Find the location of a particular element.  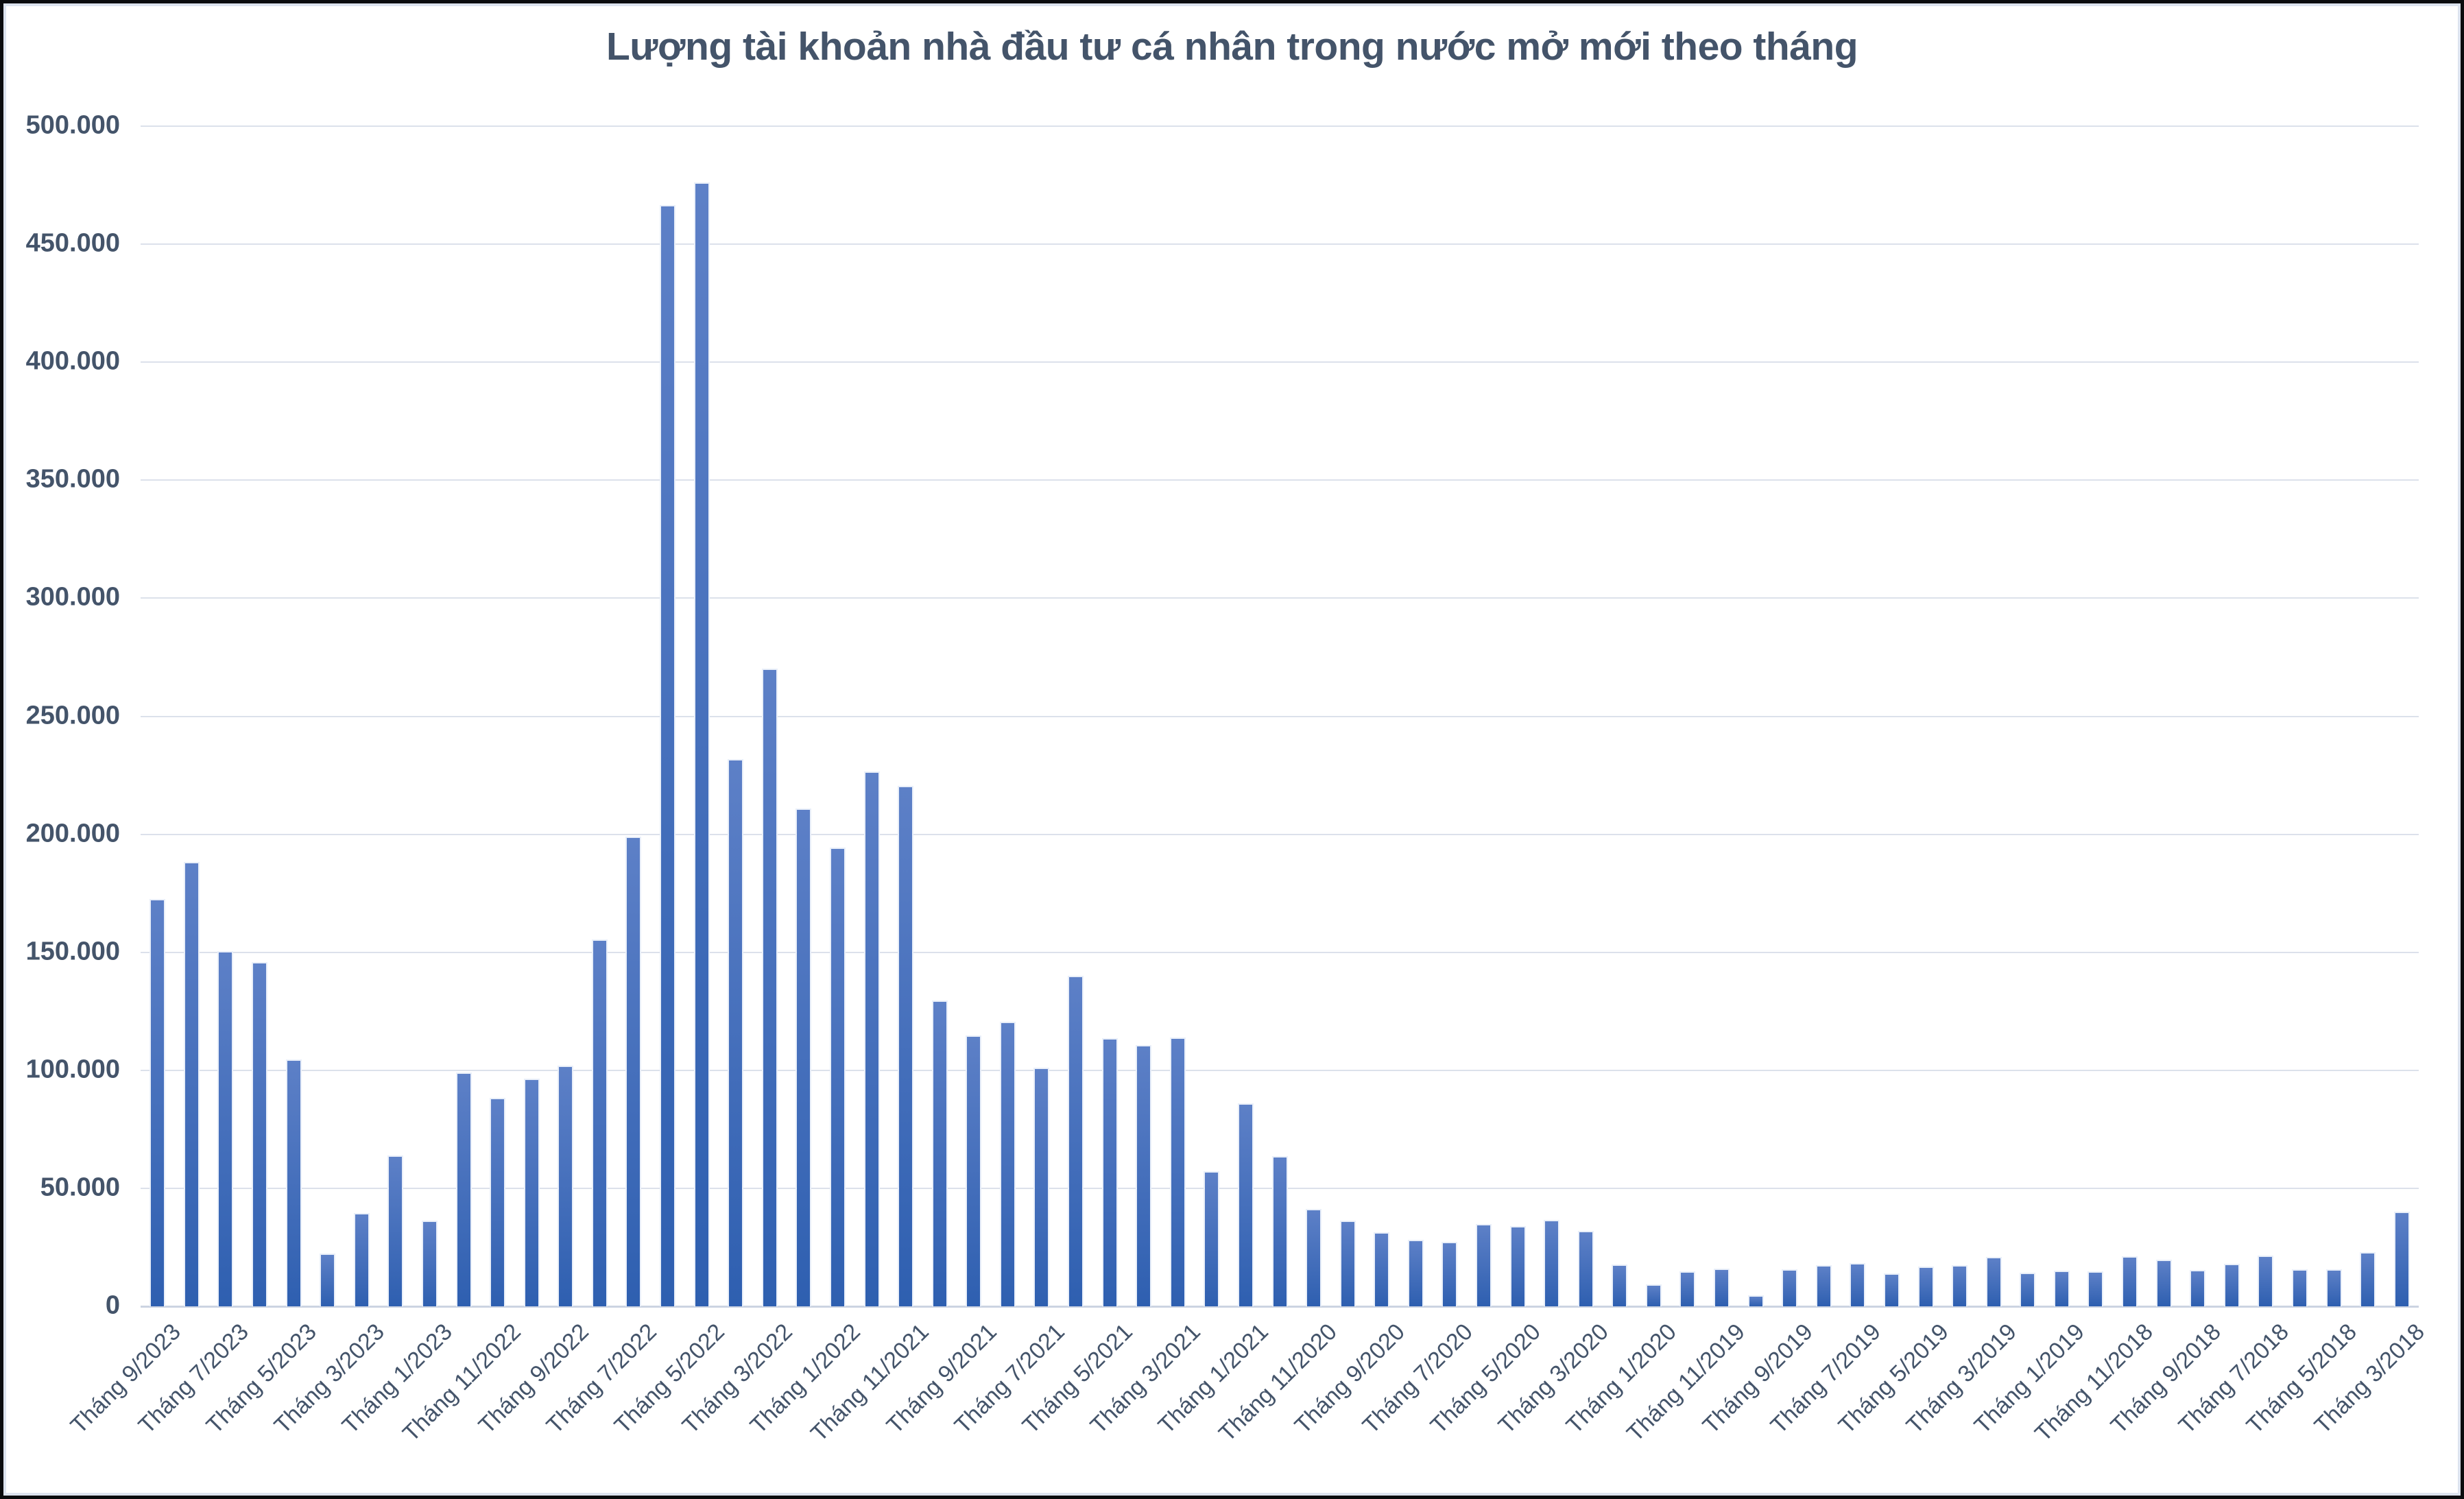

y-tick-label: 100.000 is located at coordinates (72, 1069).